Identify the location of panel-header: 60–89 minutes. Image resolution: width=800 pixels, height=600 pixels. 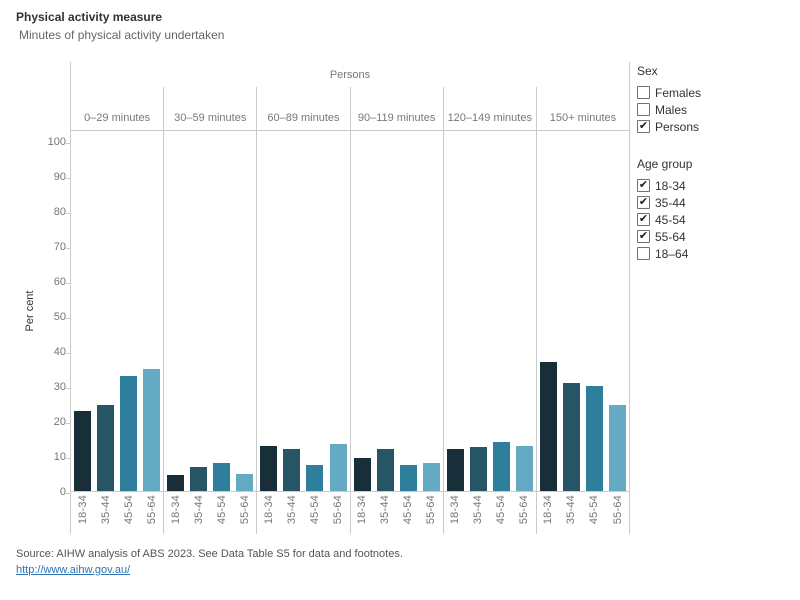
(304, 108).